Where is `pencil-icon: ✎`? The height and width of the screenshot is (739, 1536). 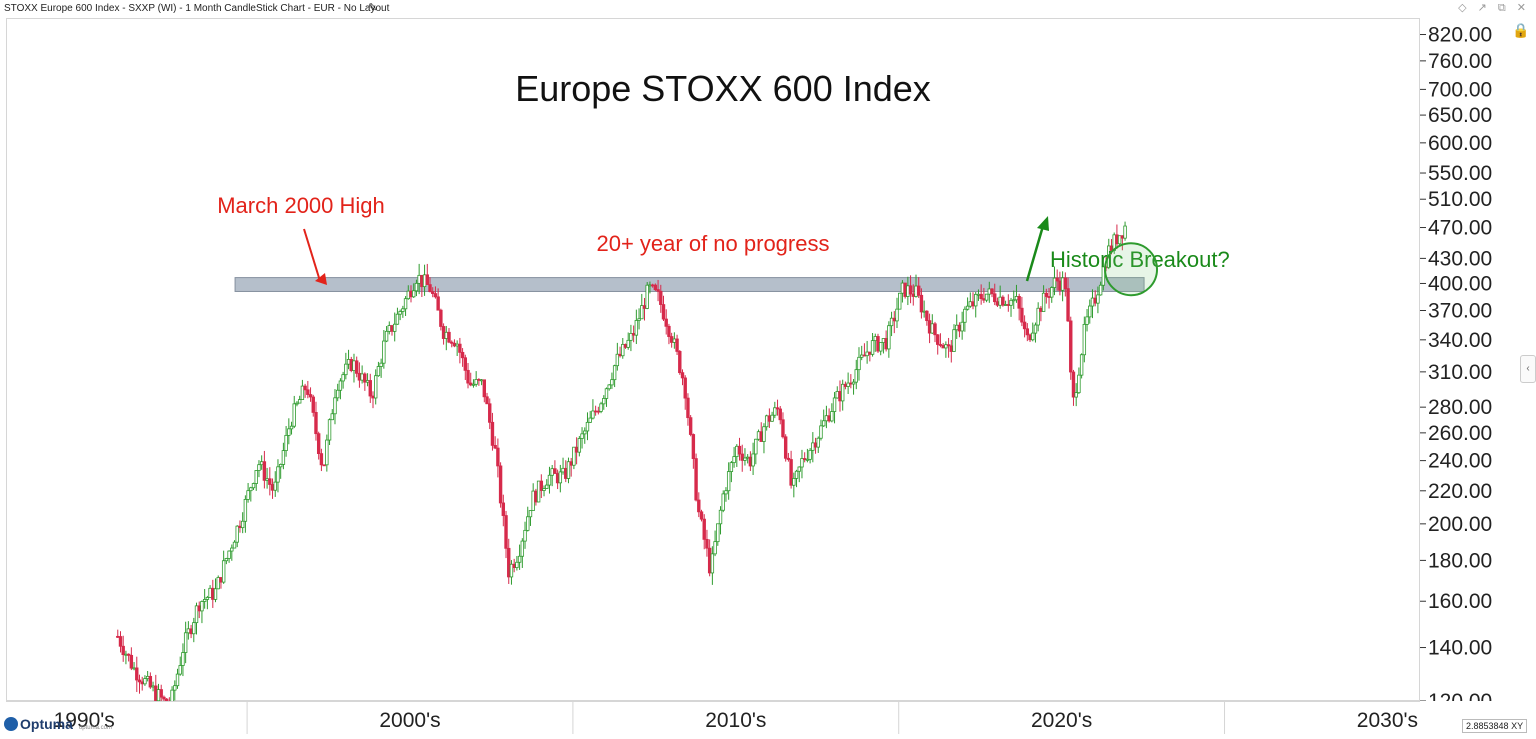 pencil-icon: ✎ is located at coordinates (373, 8).